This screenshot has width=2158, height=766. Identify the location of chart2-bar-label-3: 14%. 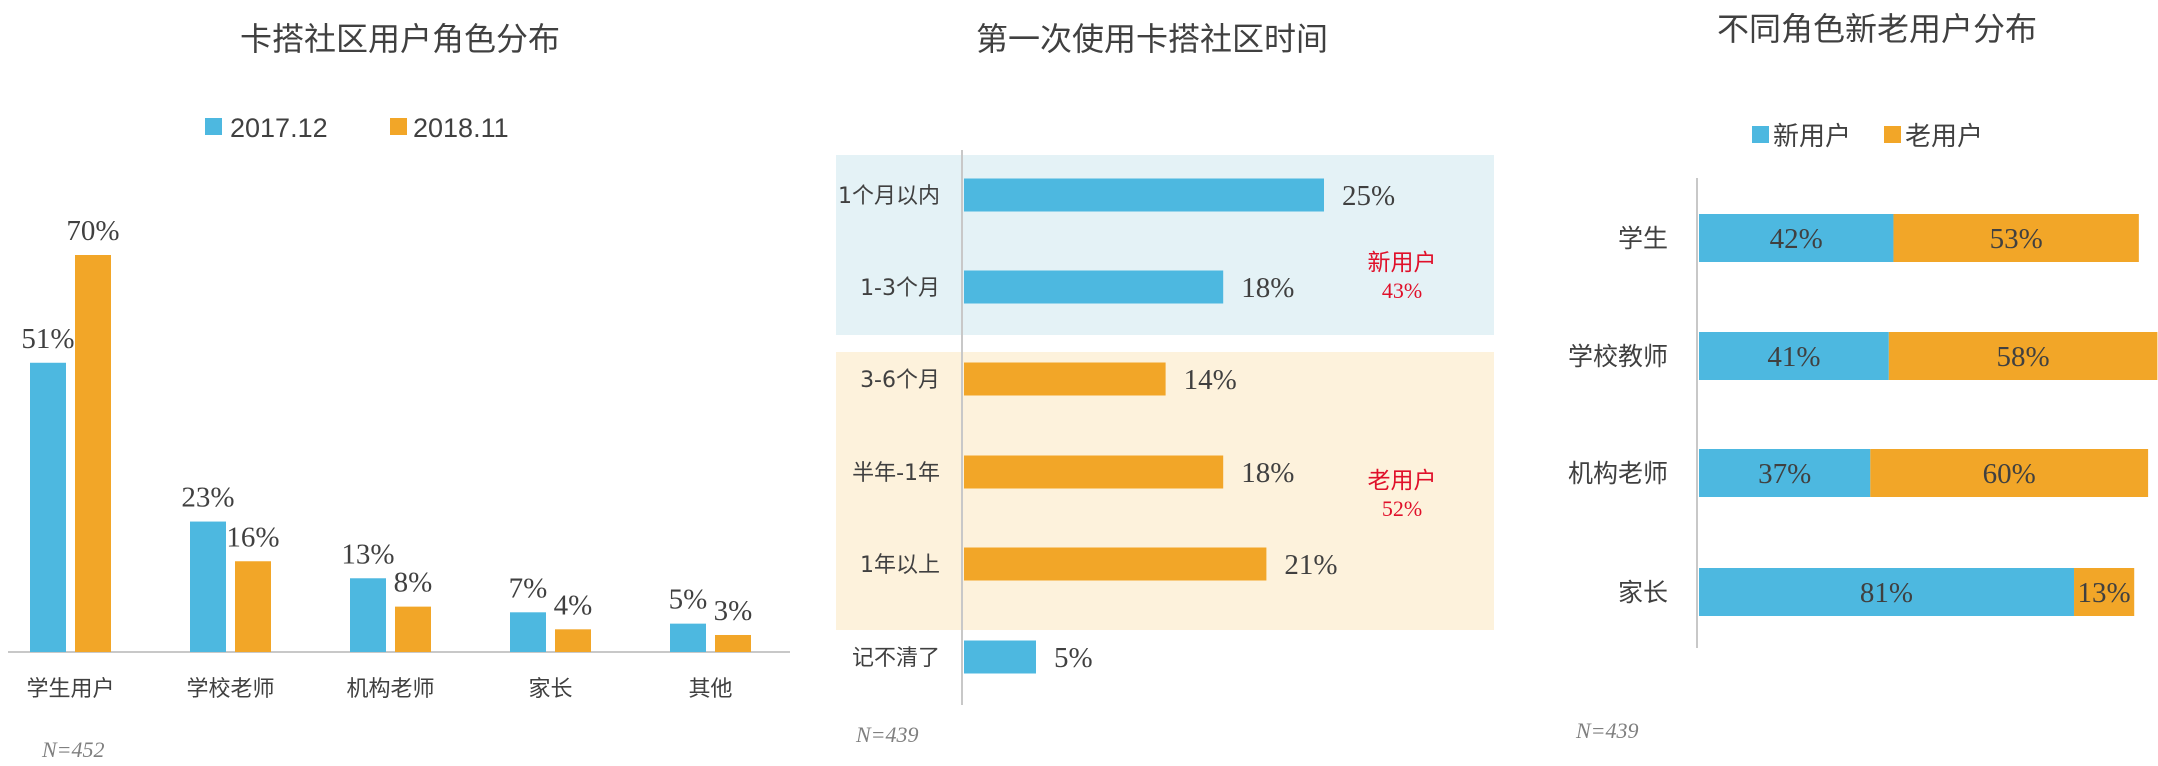
(1210, 380).